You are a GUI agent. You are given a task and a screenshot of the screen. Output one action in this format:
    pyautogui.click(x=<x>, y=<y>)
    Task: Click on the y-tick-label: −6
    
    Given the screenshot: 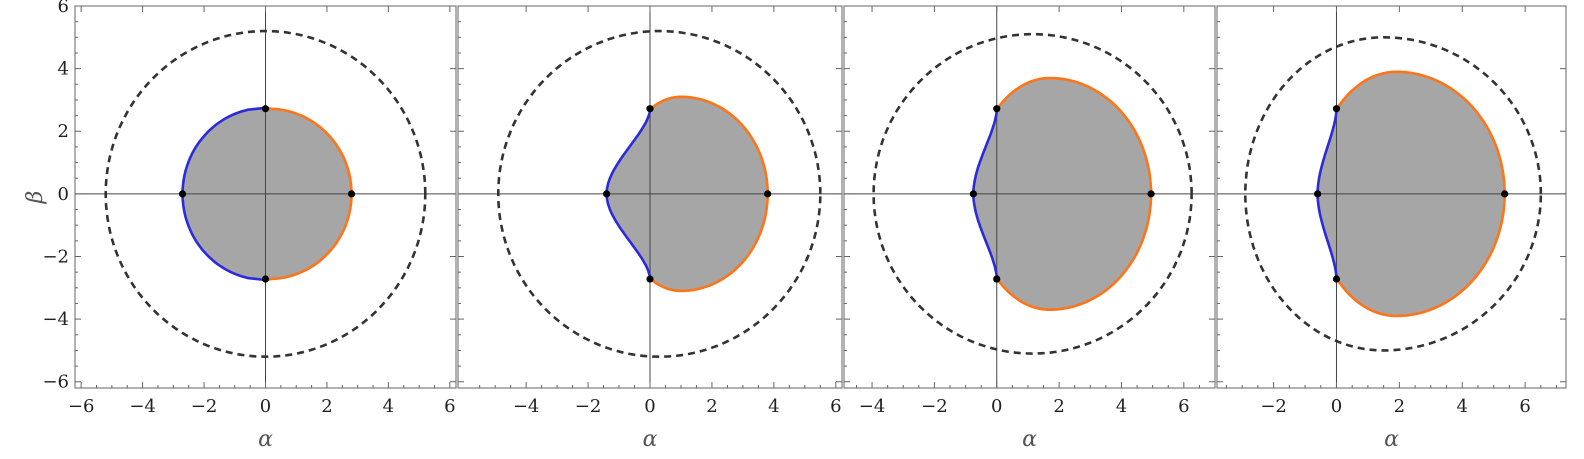 What is the action you would take?
    pyautogui.click(x=55, y=382)
    